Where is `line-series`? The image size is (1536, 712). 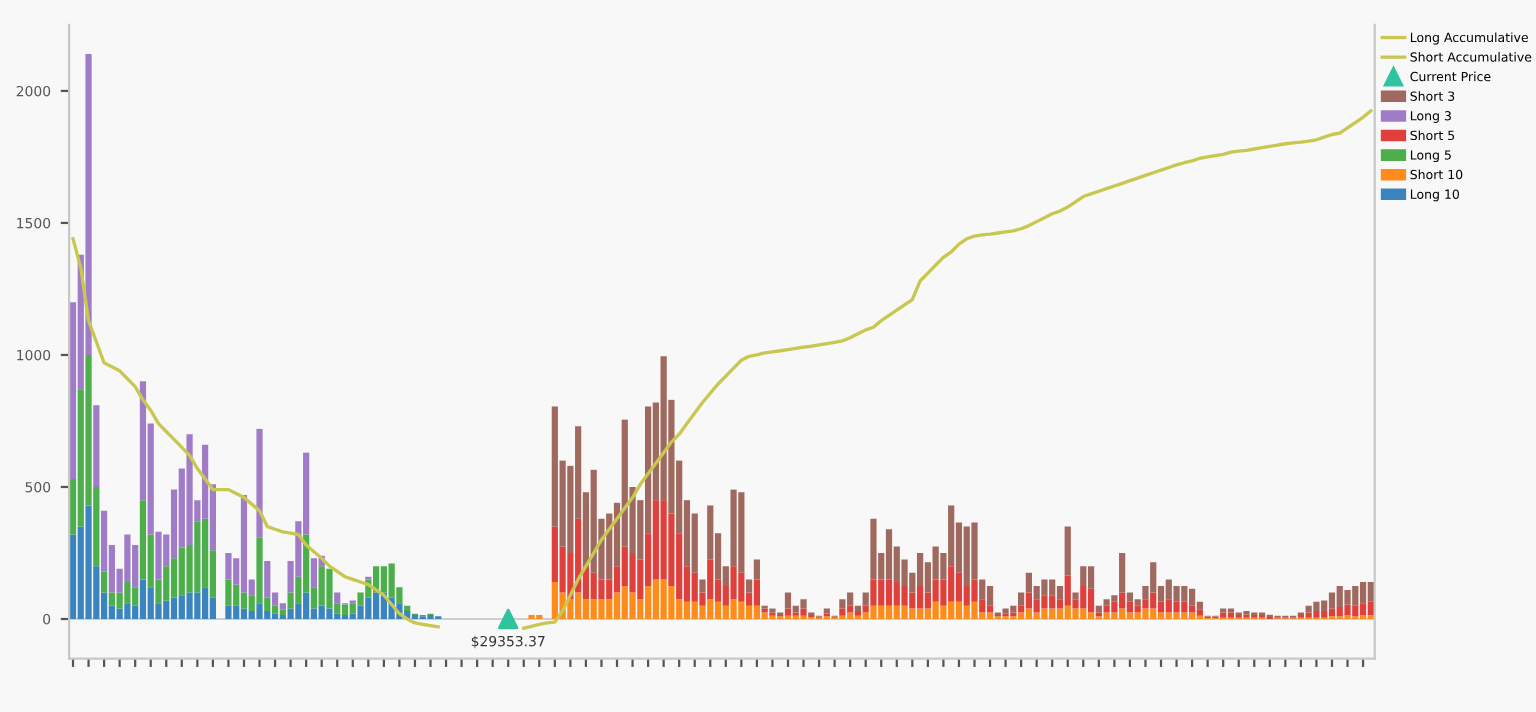 line-series is located at coordinates (255, 433).